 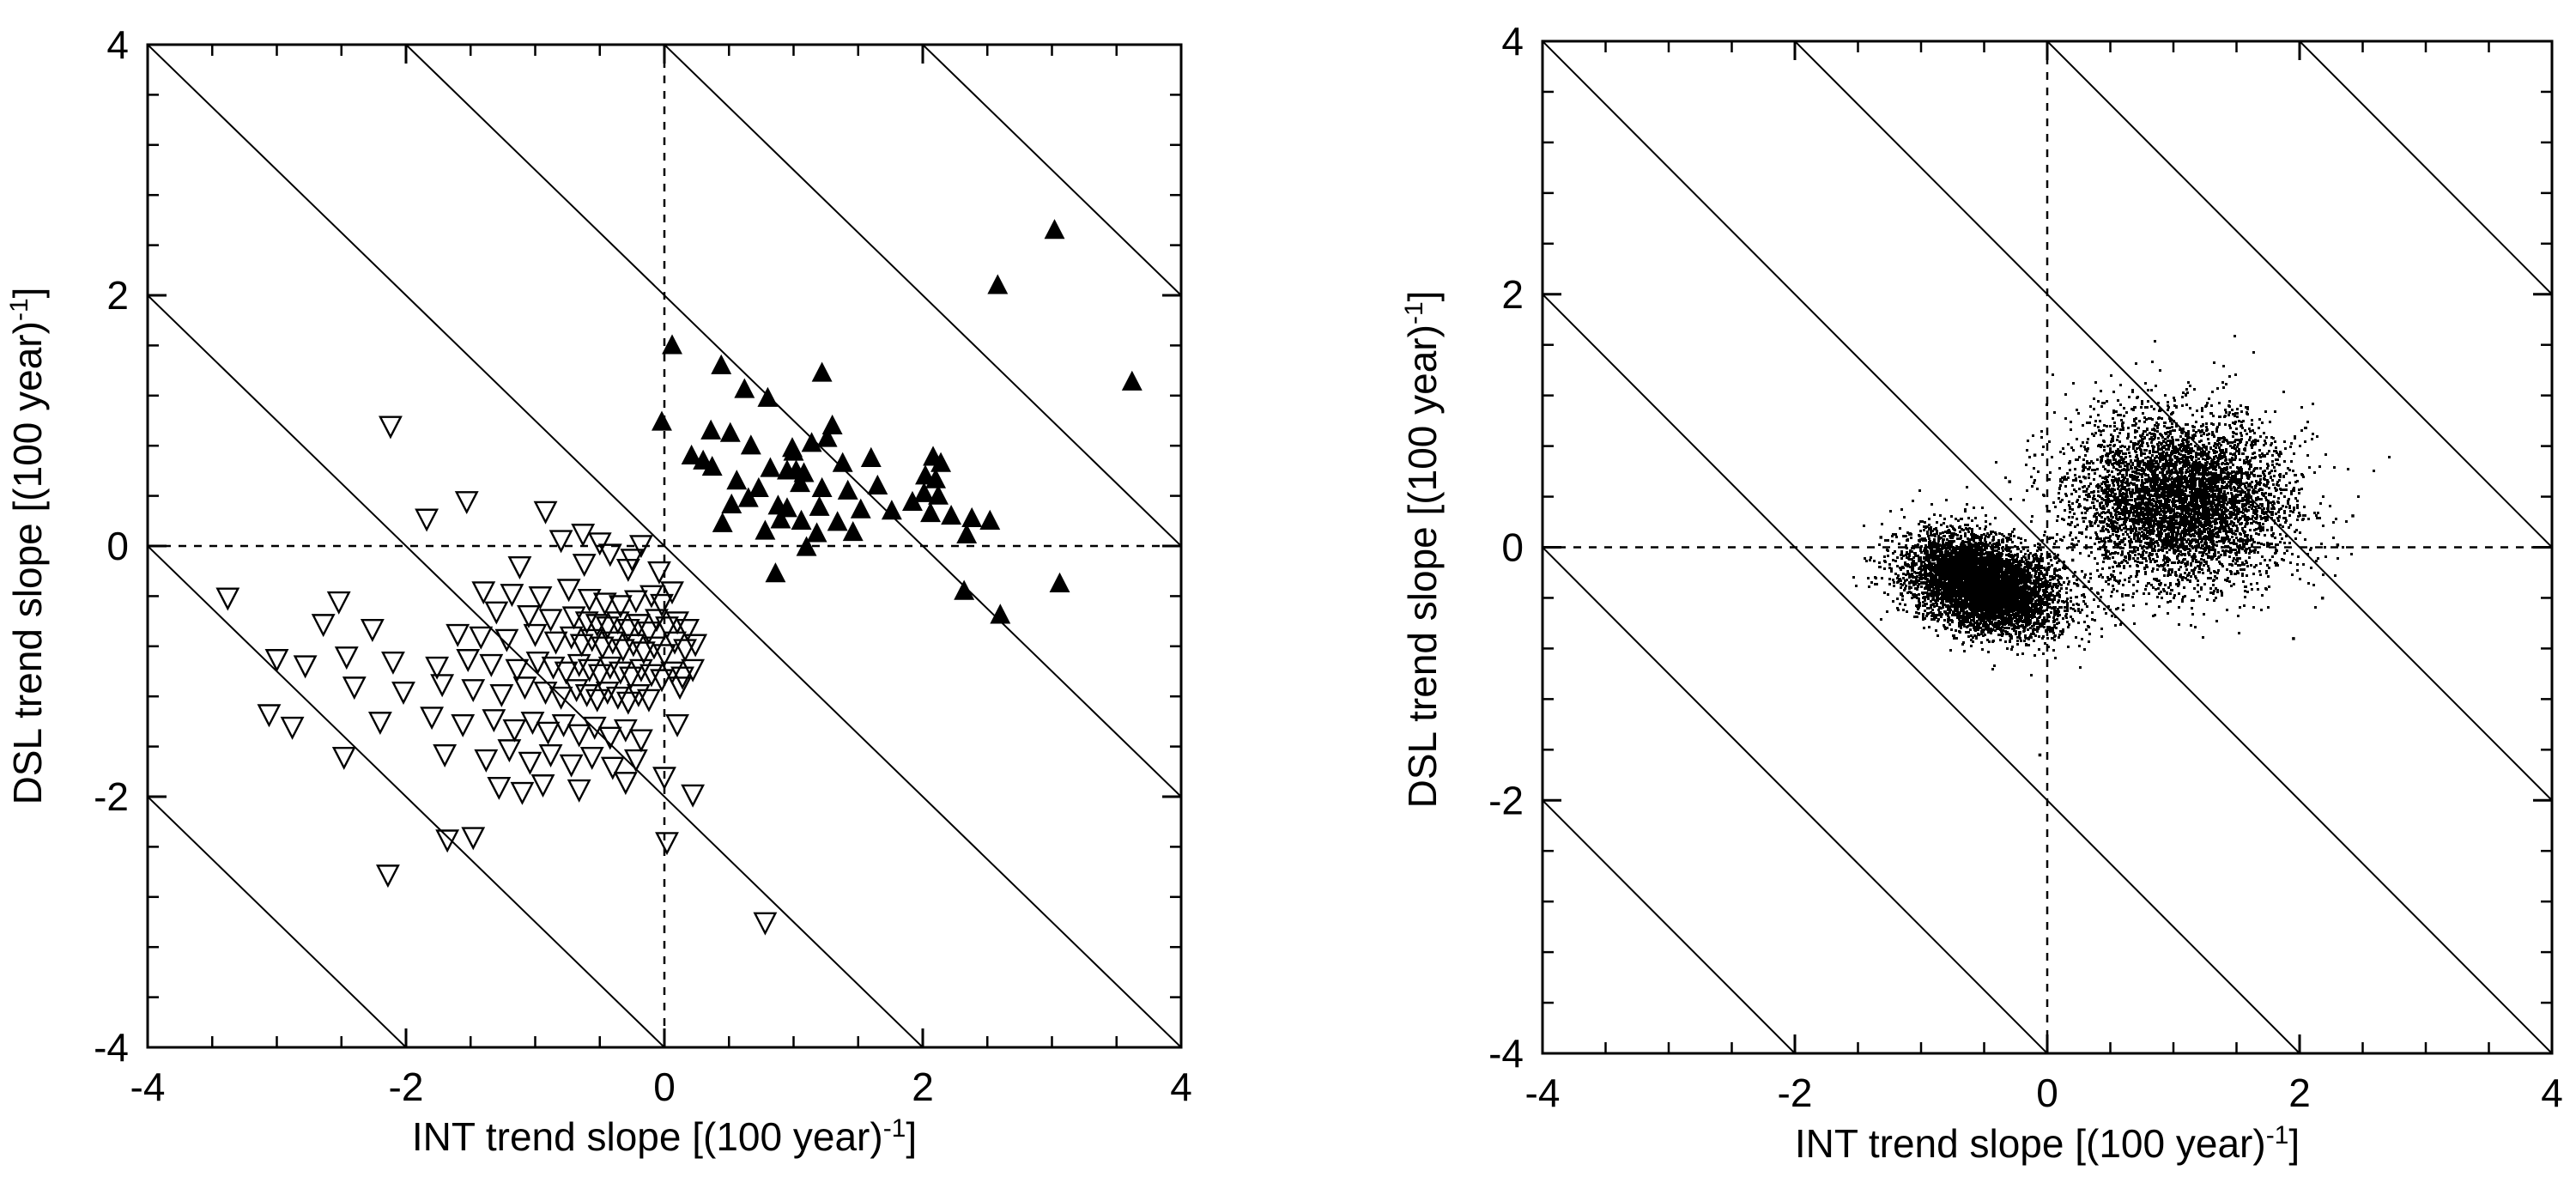 What do you see at coordinates (1795, 1093) in the screenshot?
I see `x-tick-label: -2` at bounding box center [1795, 1093].